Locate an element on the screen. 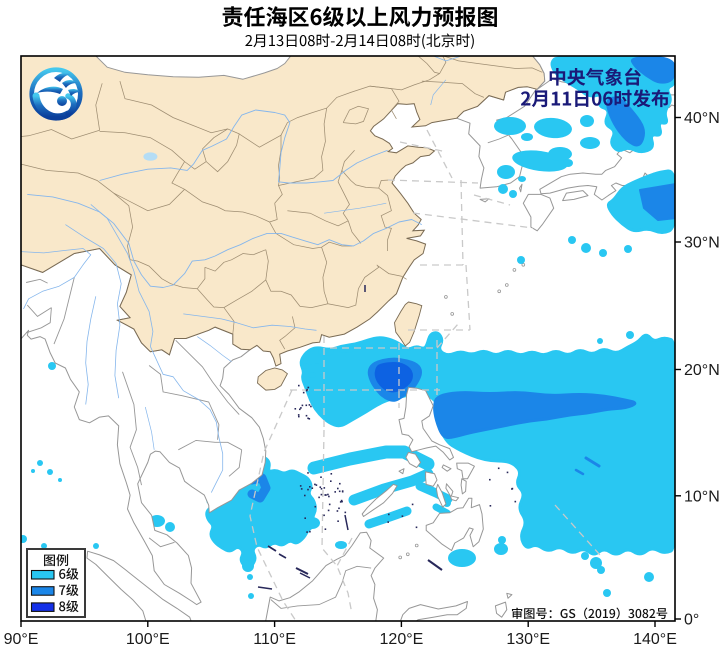  svg-text: 40°N is located at coordinates (702, 118).